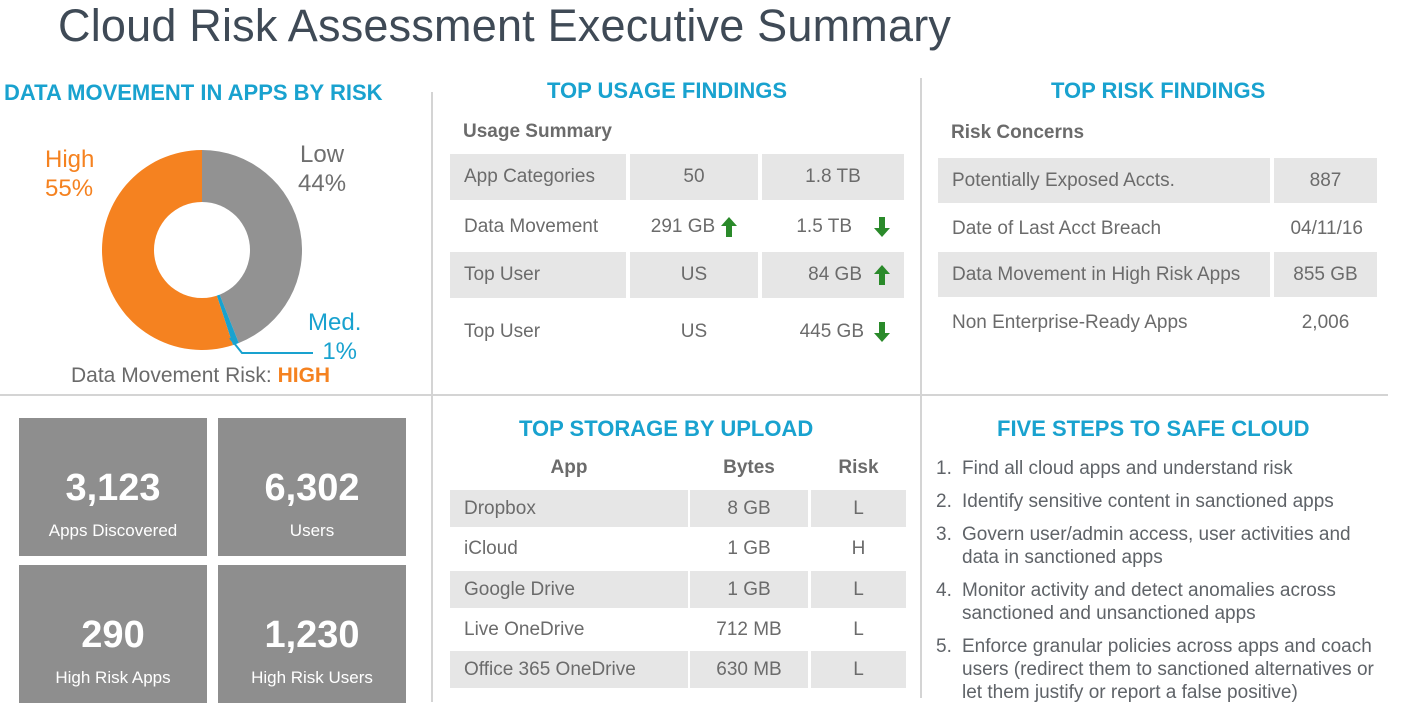 This screenshot has width=1402, height=720. Describe the element at coordinates (824, 226) in the screenshot. I see `usage-row-v2-text: 1.5 TB` at that location.